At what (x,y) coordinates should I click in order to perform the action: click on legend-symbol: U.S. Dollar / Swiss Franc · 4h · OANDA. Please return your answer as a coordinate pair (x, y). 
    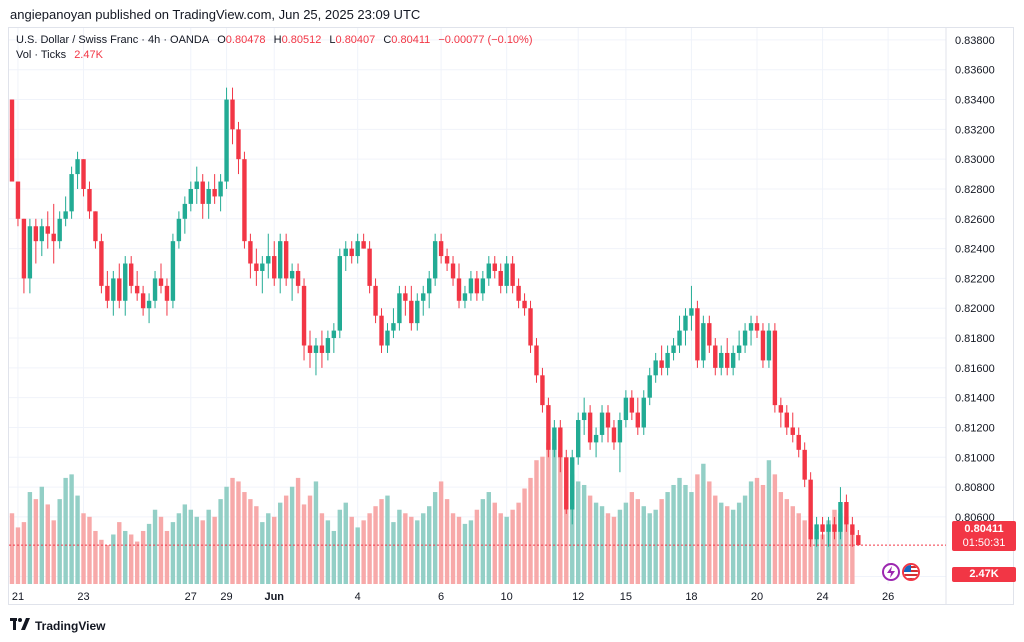
    Looking at the image, I should click on (113, 40).